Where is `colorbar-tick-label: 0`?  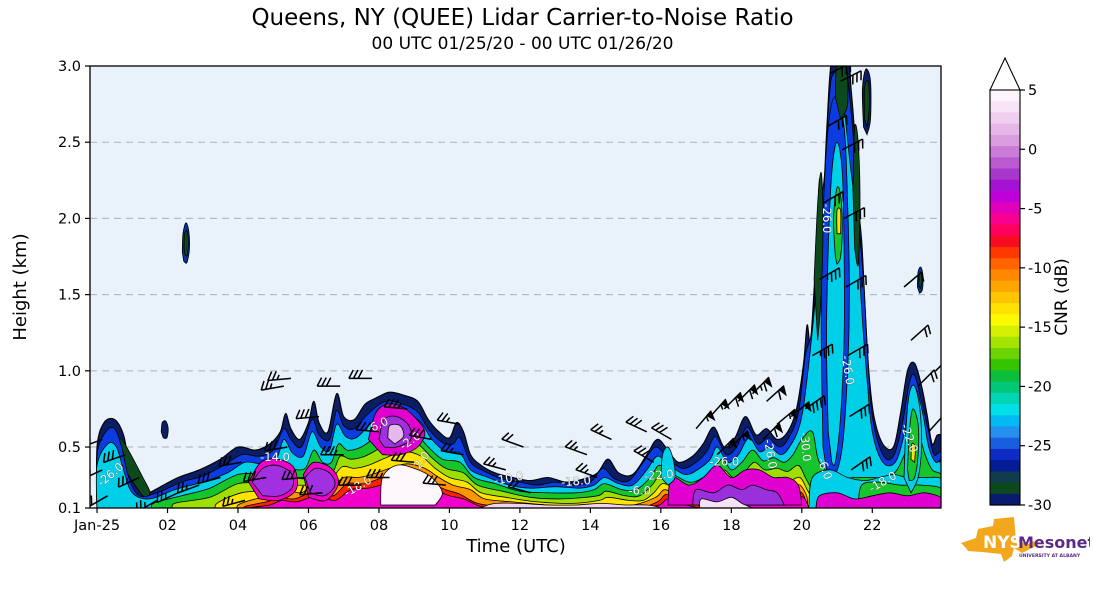 colorbar-tick-label: 0 is located at coordinates (1032, 150).